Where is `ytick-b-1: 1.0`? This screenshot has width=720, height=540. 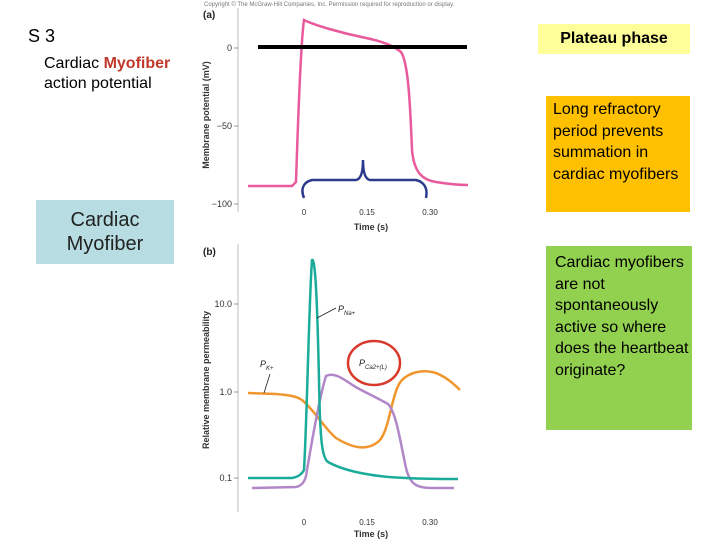
ytick-b-1: 1.0 is located at coordinates (225, 392).